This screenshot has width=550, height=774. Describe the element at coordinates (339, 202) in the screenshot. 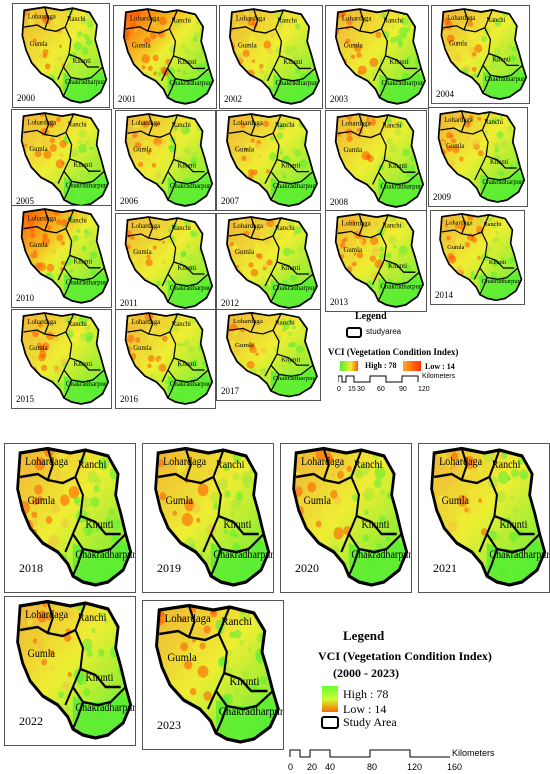

I see `year-label: 2008` at that location.